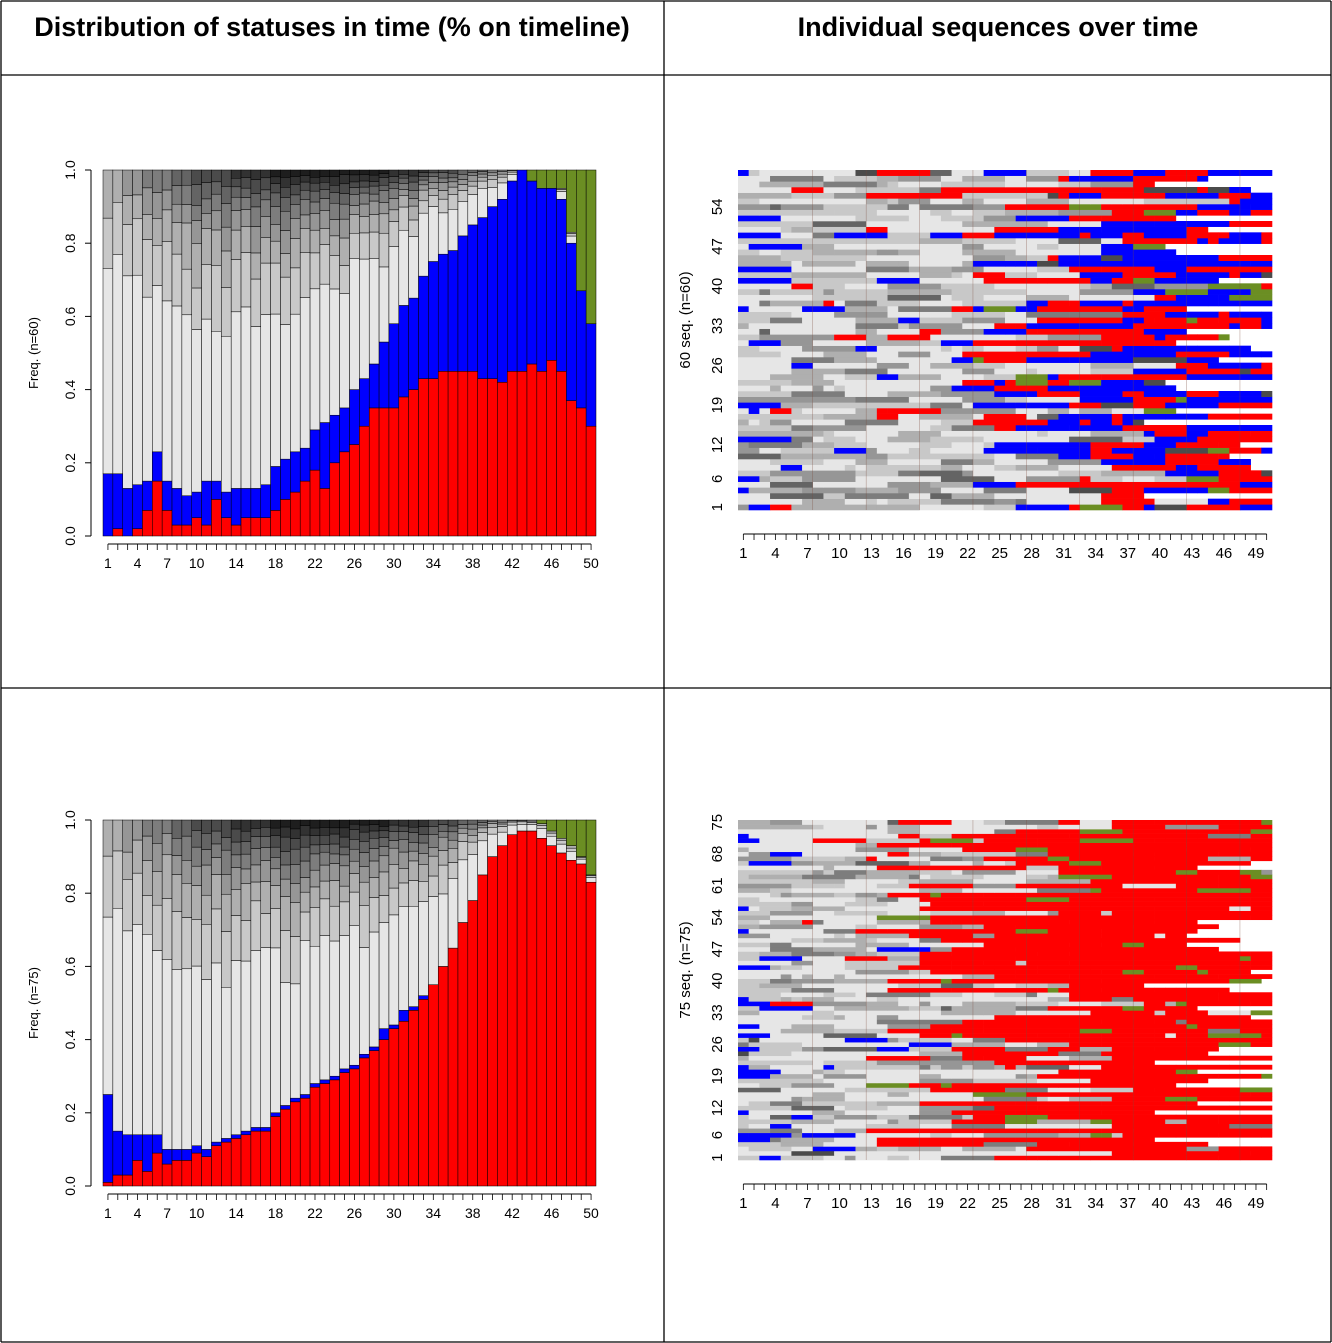 This screenshot has height=1343, width=1332. Describe the element at coordinates (1160, 553) in the screenshot. I see `x-tick-label: 40` at that location.